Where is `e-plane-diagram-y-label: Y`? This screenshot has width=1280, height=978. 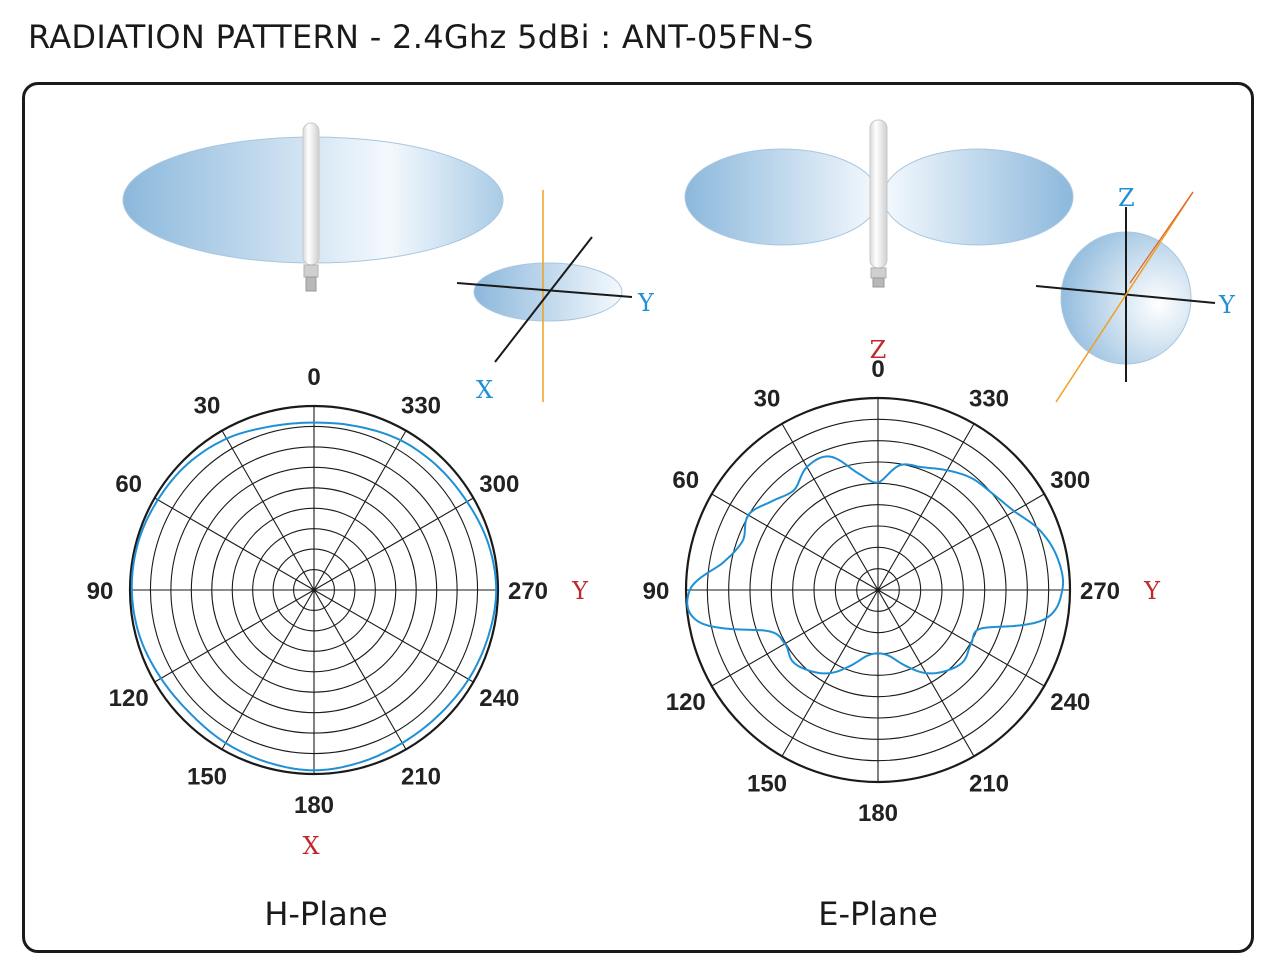
e-plane-diagram-y-label: Y is located at coordinates (1227, 305).